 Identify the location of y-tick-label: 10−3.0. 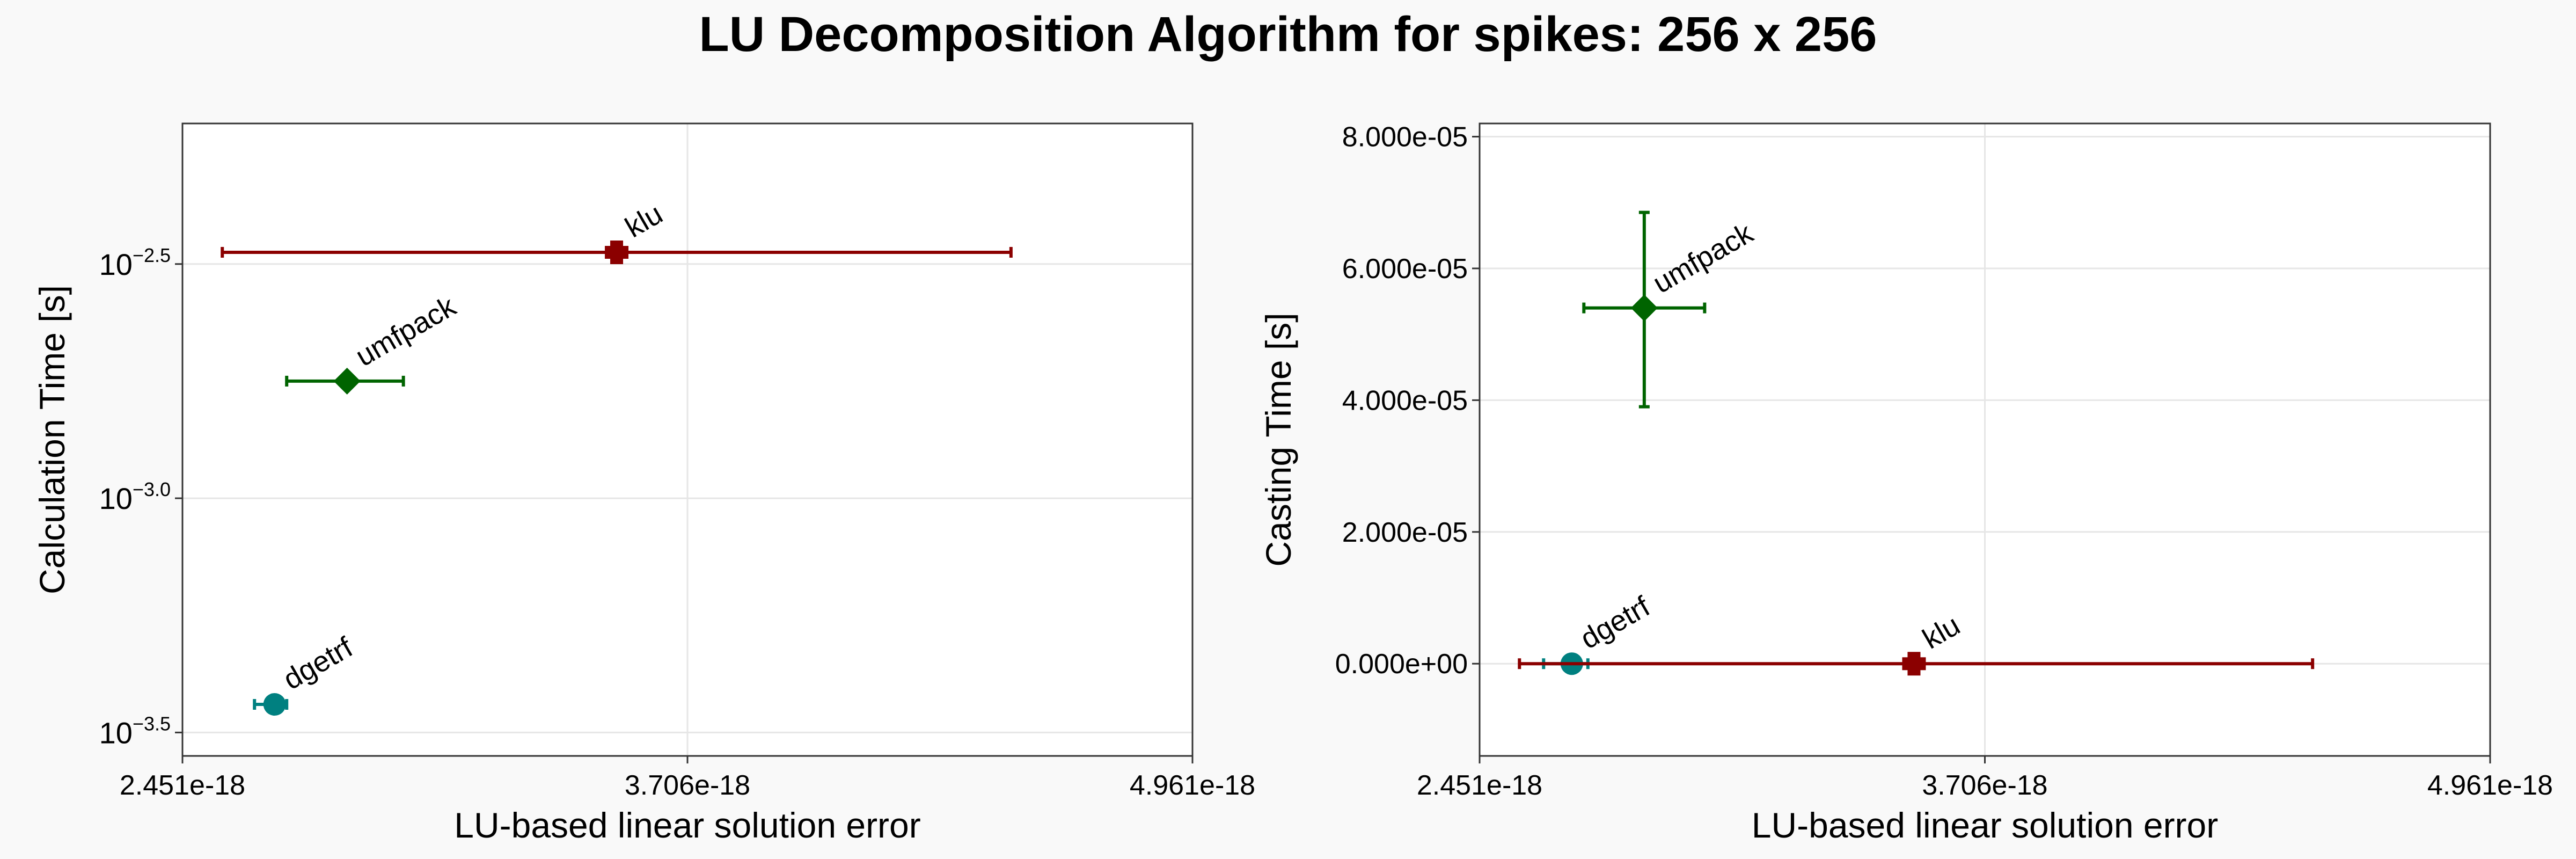
(135, 496).